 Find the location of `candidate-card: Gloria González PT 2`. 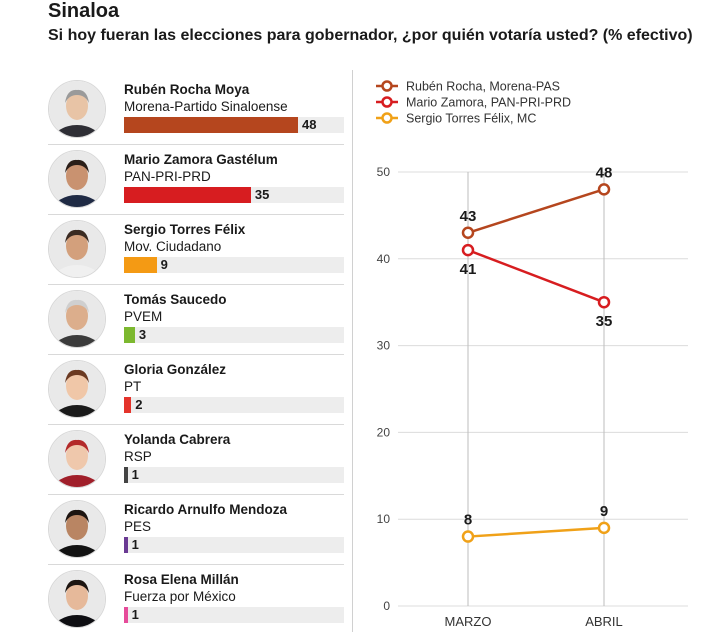

candidate-card: Gloria González PT 2 is located at coordinates (196, 389).